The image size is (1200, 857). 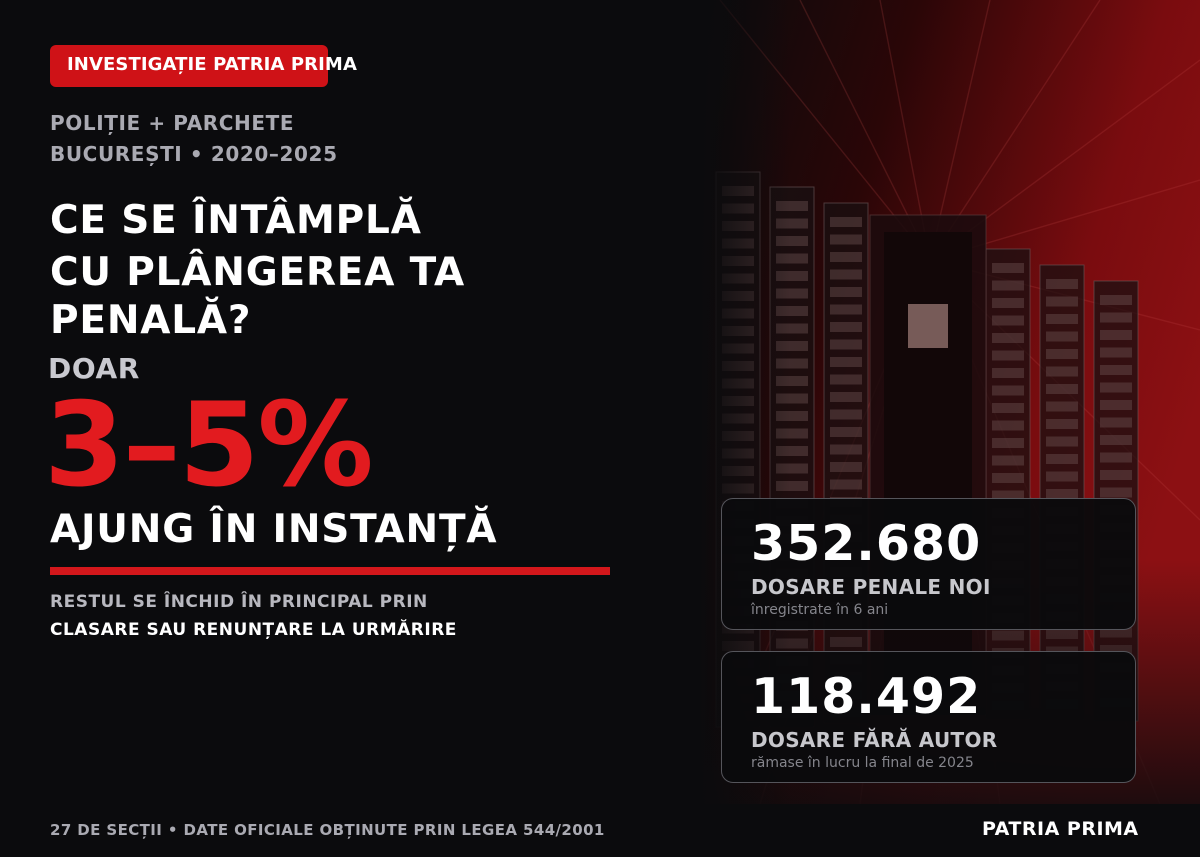 I want to click on stat-label: DOSARE FĂRĂ AUTOR, so click(x=874, y=740).